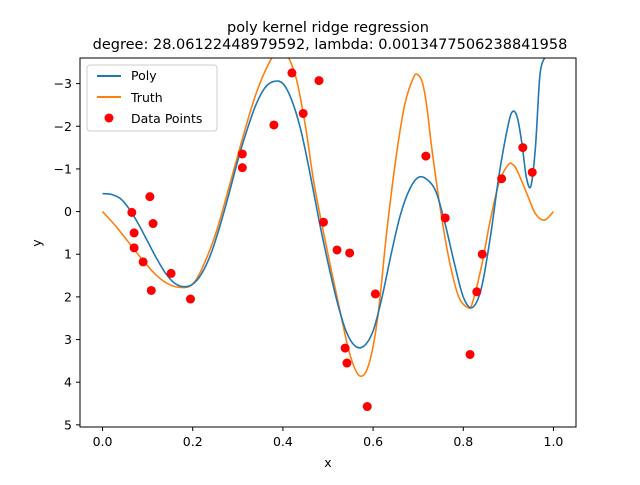 The width and height of the screenshot is (640, 485). I want to click on legend-box, so click(152, 98).